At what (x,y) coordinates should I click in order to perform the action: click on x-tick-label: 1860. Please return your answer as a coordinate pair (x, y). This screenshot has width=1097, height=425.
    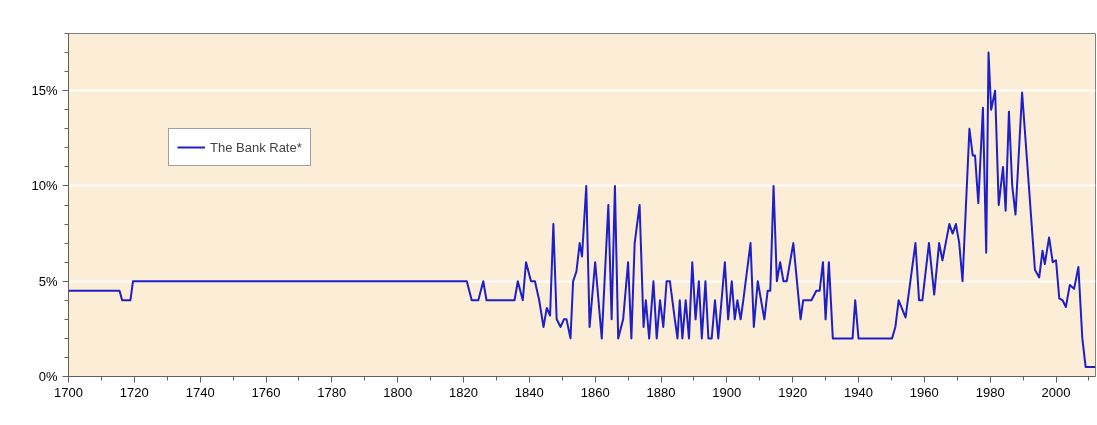
    Looking at the image, I should click on (595, 392).